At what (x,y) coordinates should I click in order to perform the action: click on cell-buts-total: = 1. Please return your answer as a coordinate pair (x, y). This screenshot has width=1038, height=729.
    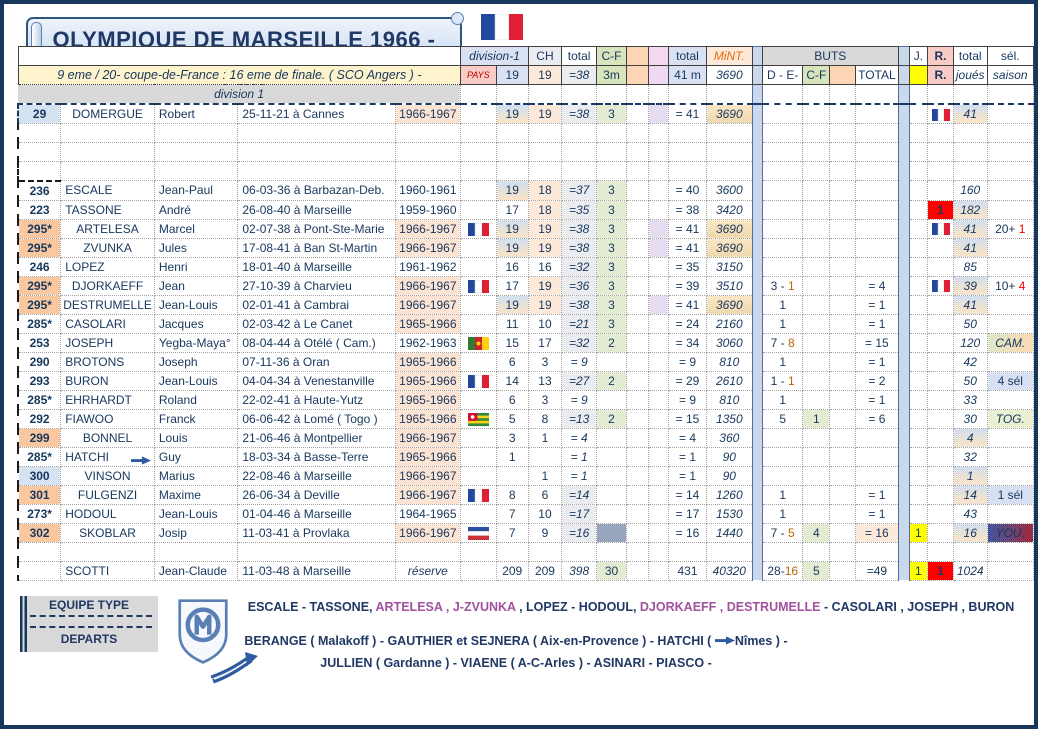
    Looking at the image, I should click on (877, 324).